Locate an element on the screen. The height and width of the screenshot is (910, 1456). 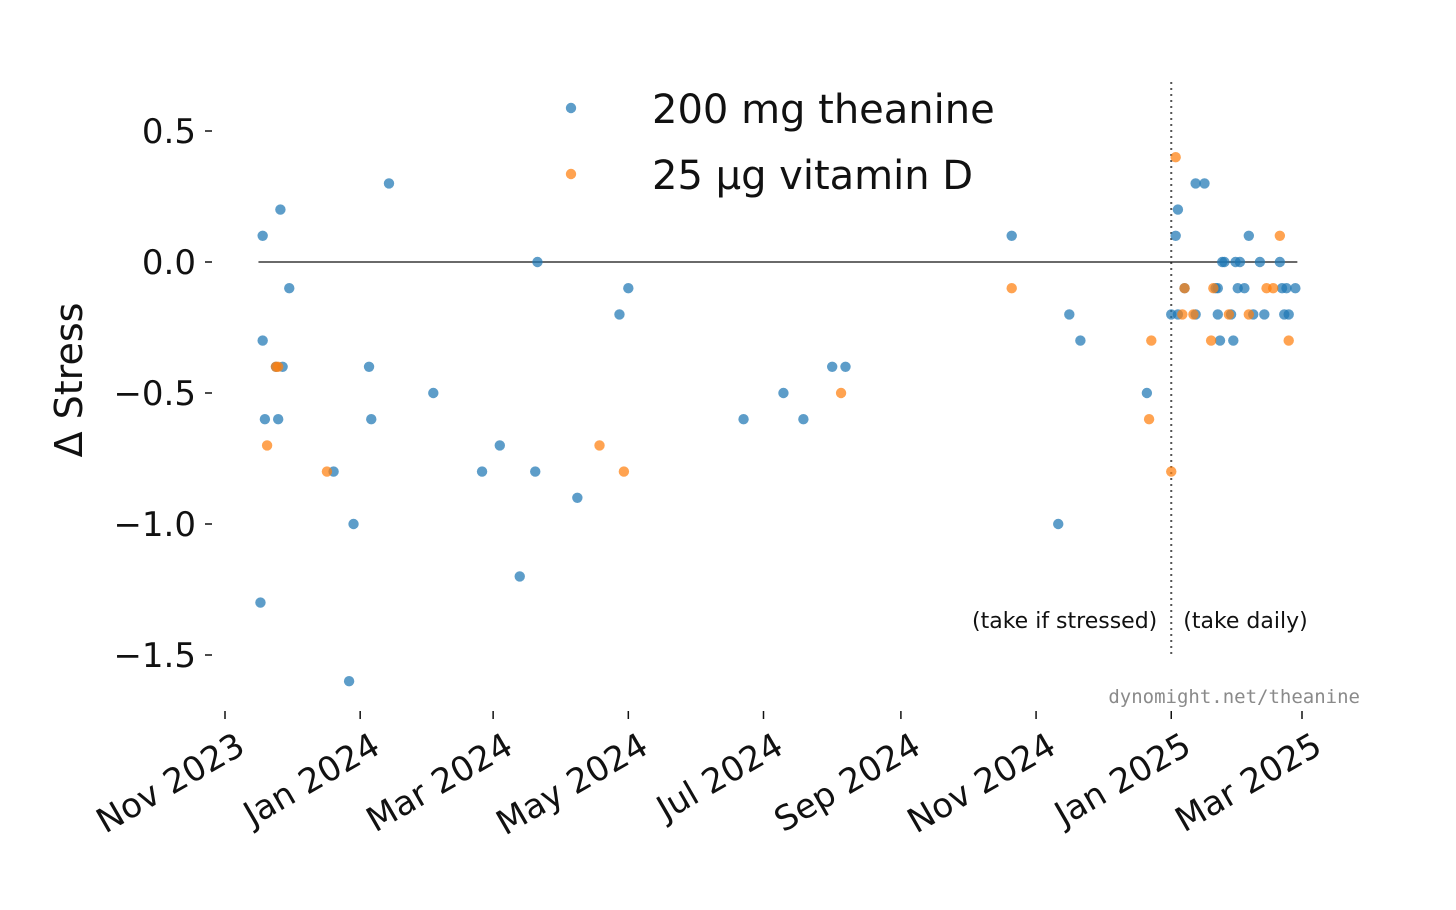
annotation-take-if-stressed: (take if stressed) is located at coordinates (1064, 621).